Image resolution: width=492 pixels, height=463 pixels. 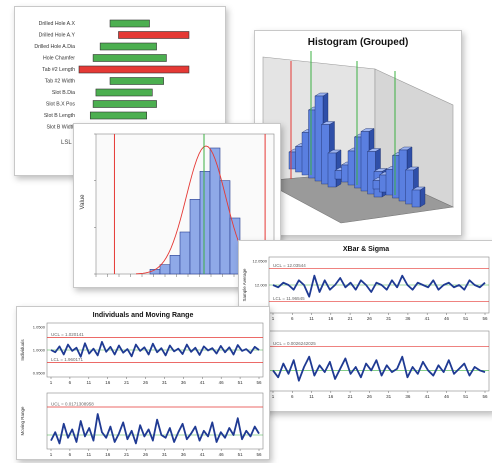 I want to click on category-label: Tab #2 Width, so click(x=60, y=82).